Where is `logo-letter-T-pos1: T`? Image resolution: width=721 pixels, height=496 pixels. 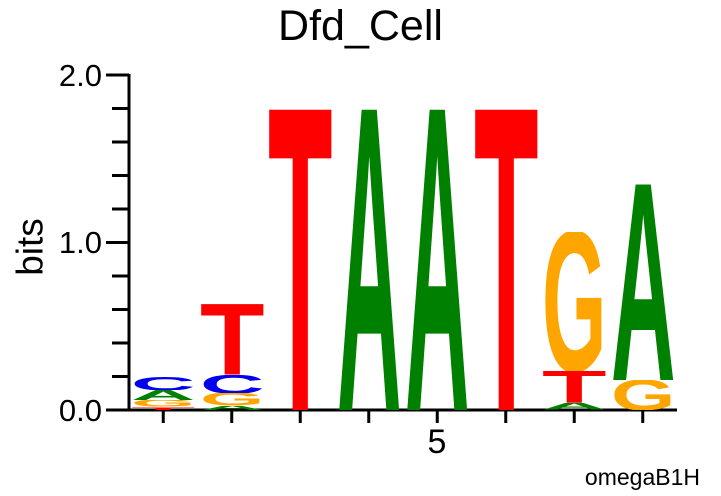 logo-letter-T-pos1: T is located at coordinates (163, 408).